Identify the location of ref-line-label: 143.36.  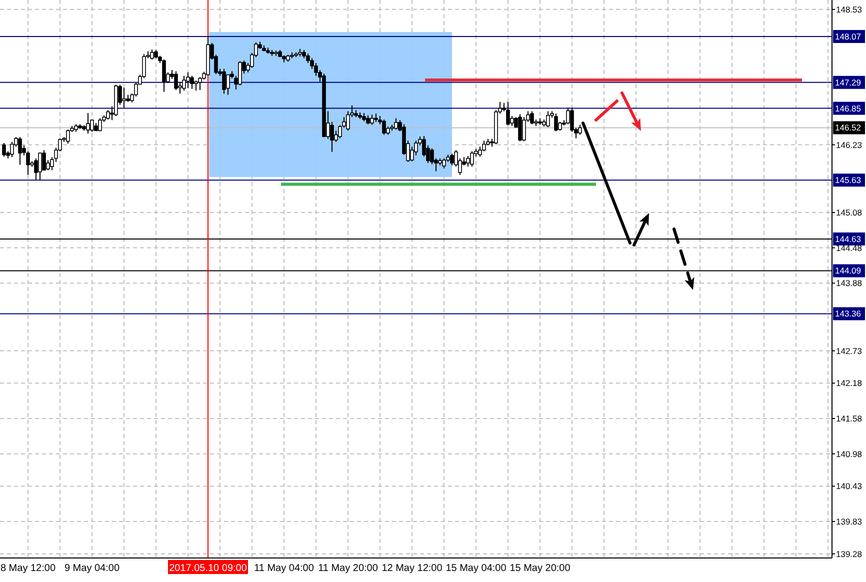
(848, 313).